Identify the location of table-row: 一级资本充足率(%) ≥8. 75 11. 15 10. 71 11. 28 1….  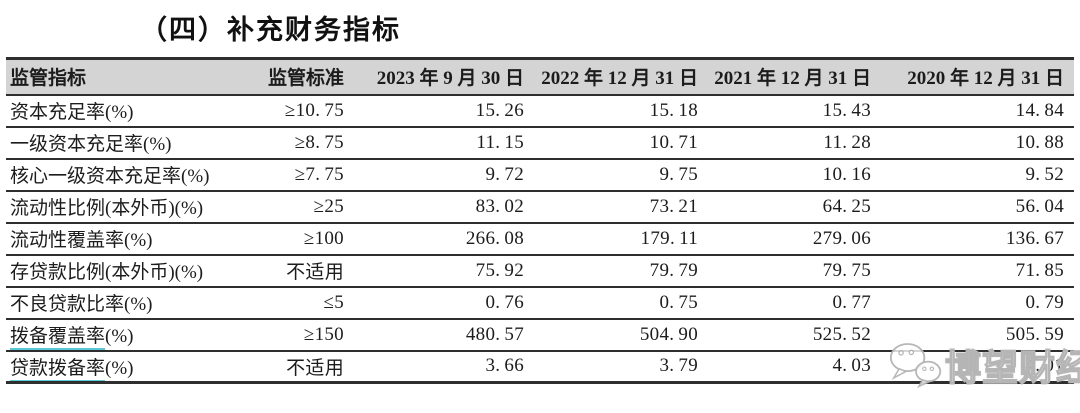
(540, 143).